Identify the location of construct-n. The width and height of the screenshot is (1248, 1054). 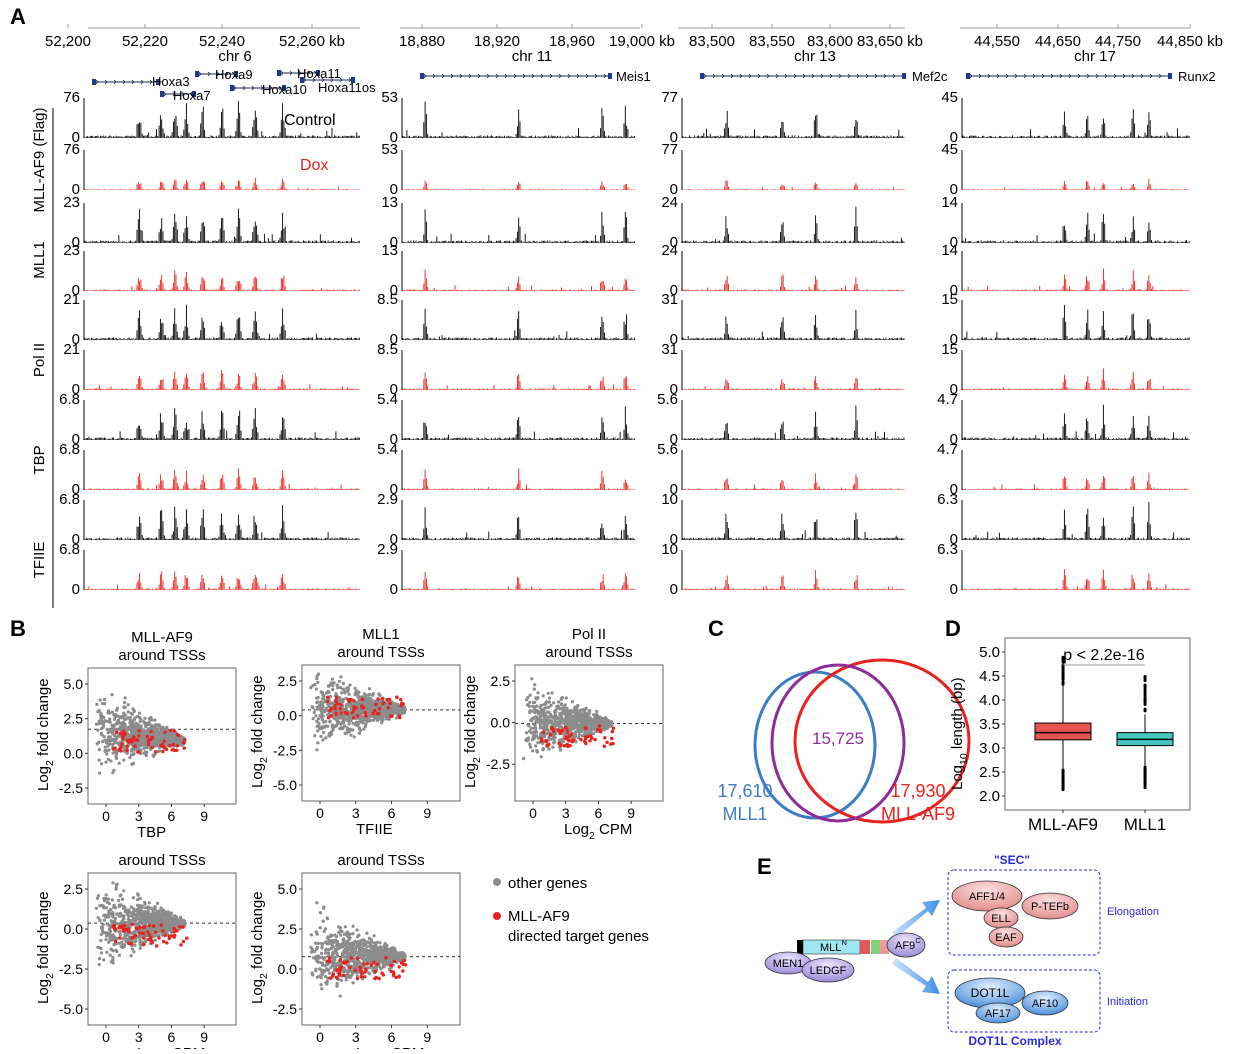
(800, 947).